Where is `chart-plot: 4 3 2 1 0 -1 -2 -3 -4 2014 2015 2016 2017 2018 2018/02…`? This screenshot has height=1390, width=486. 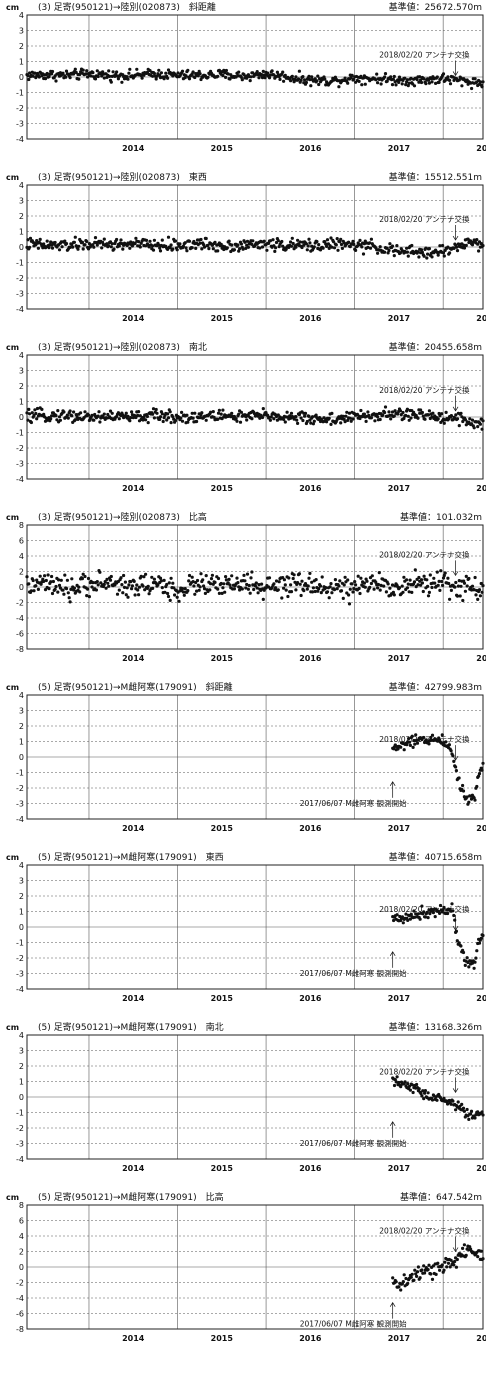 chart-plot: 4 3 2 1 0 -1 -2 -3 -4 2014 2015 2016 2017 2018 2018/02… is located at coordinates (251, 762).